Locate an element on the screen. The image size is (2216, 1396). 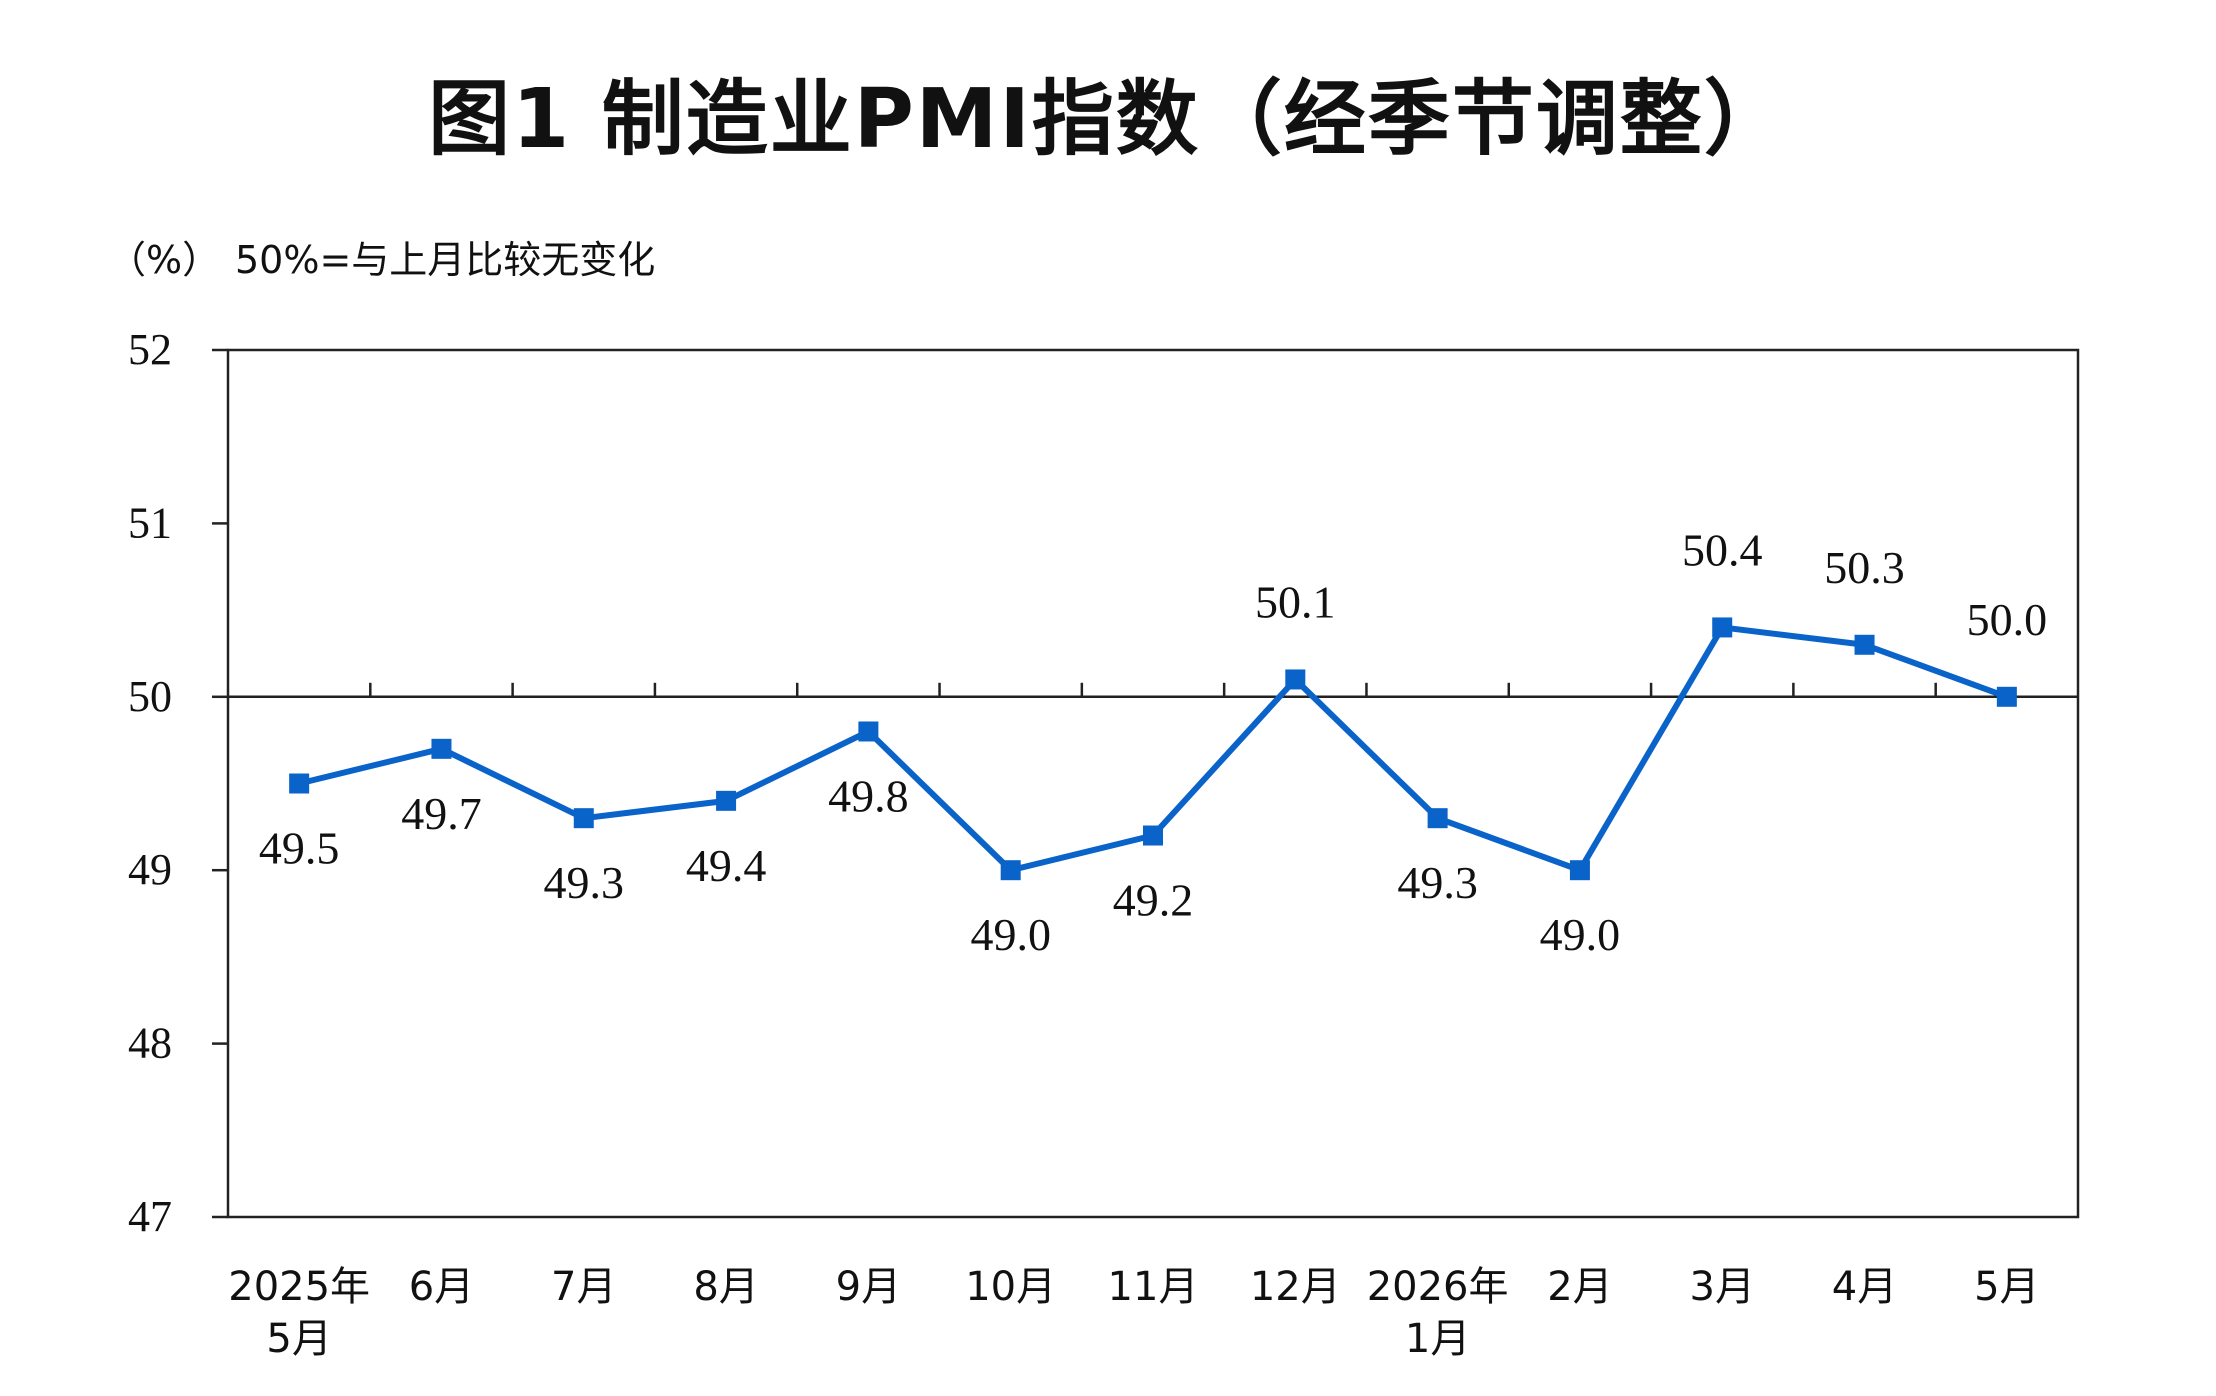
x-tick-label: 6月 is located at coordinates (441, 1287).